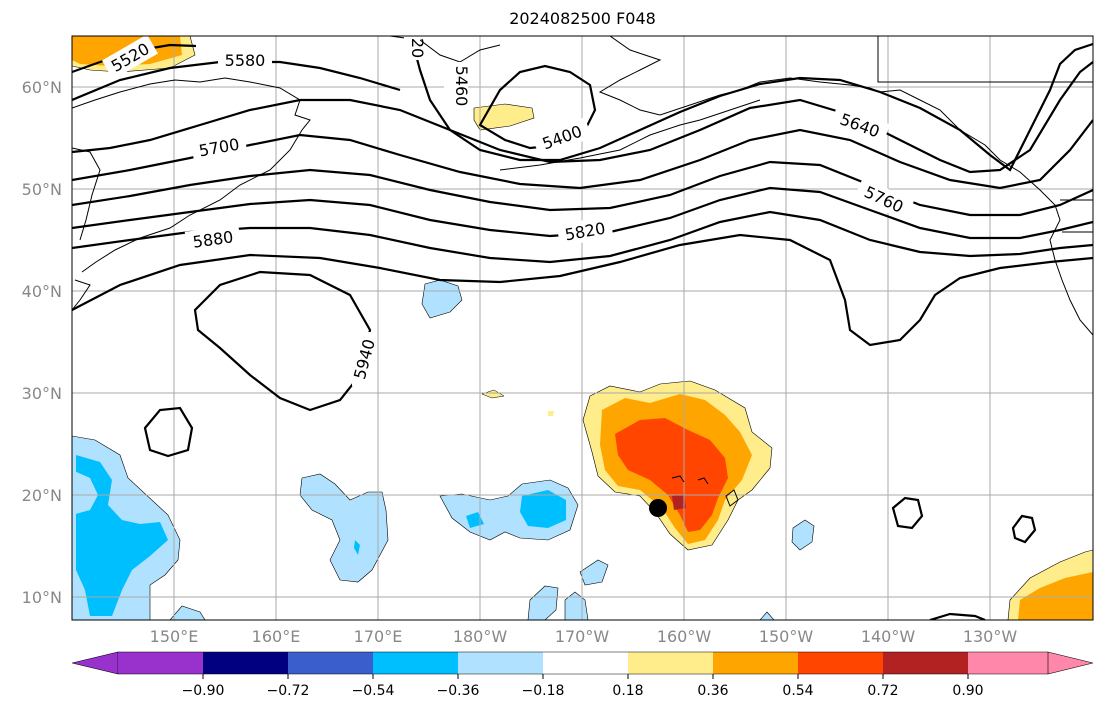 The image size is (1105, 712). Describe the element at coordinates (684, 636) in the screenshot. I see `lon-label-160w: 160°W` at that location.